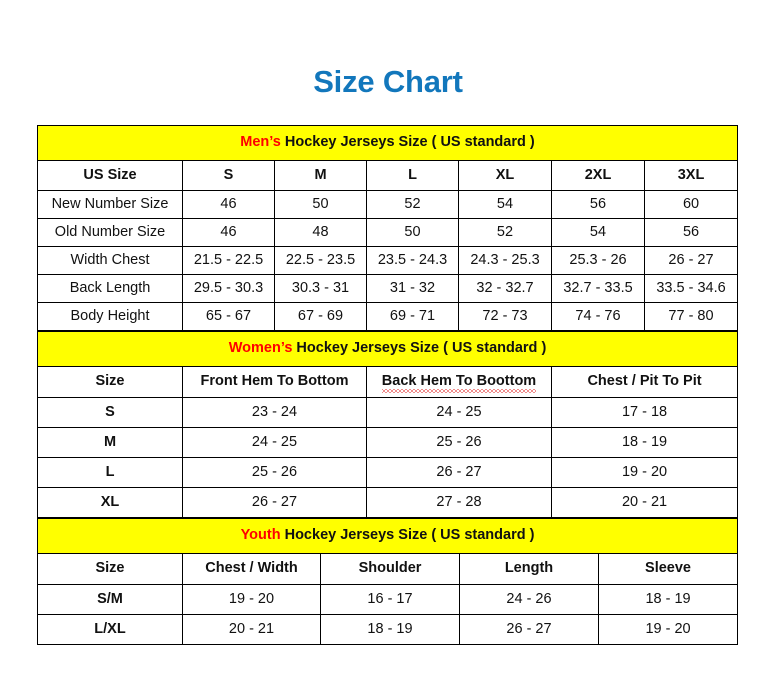 The image size is (776, 692). I want to click on misspelled-header-text: Back Hem To Boottom, so click(459, 383).